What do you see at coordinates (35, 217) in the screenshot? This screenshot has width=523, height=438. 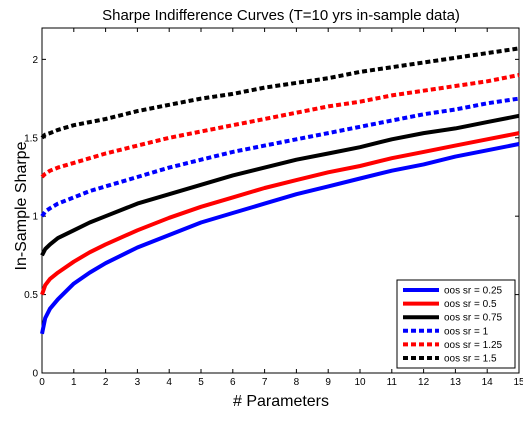 I see `y-tick-label: 1` at bounding box center [35, 217].